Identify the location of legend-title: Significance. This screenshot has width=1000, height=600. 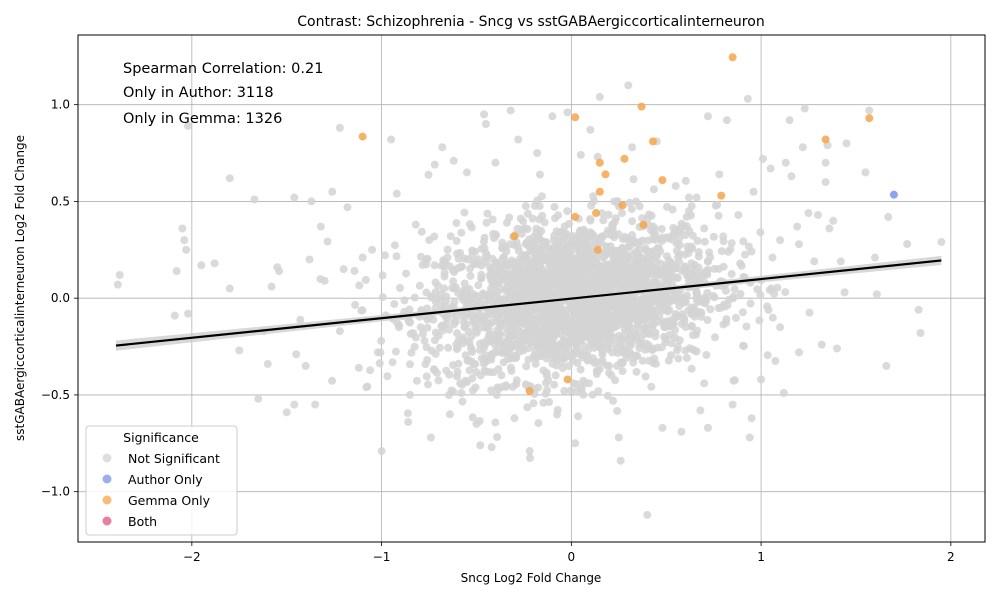
(161, 437).